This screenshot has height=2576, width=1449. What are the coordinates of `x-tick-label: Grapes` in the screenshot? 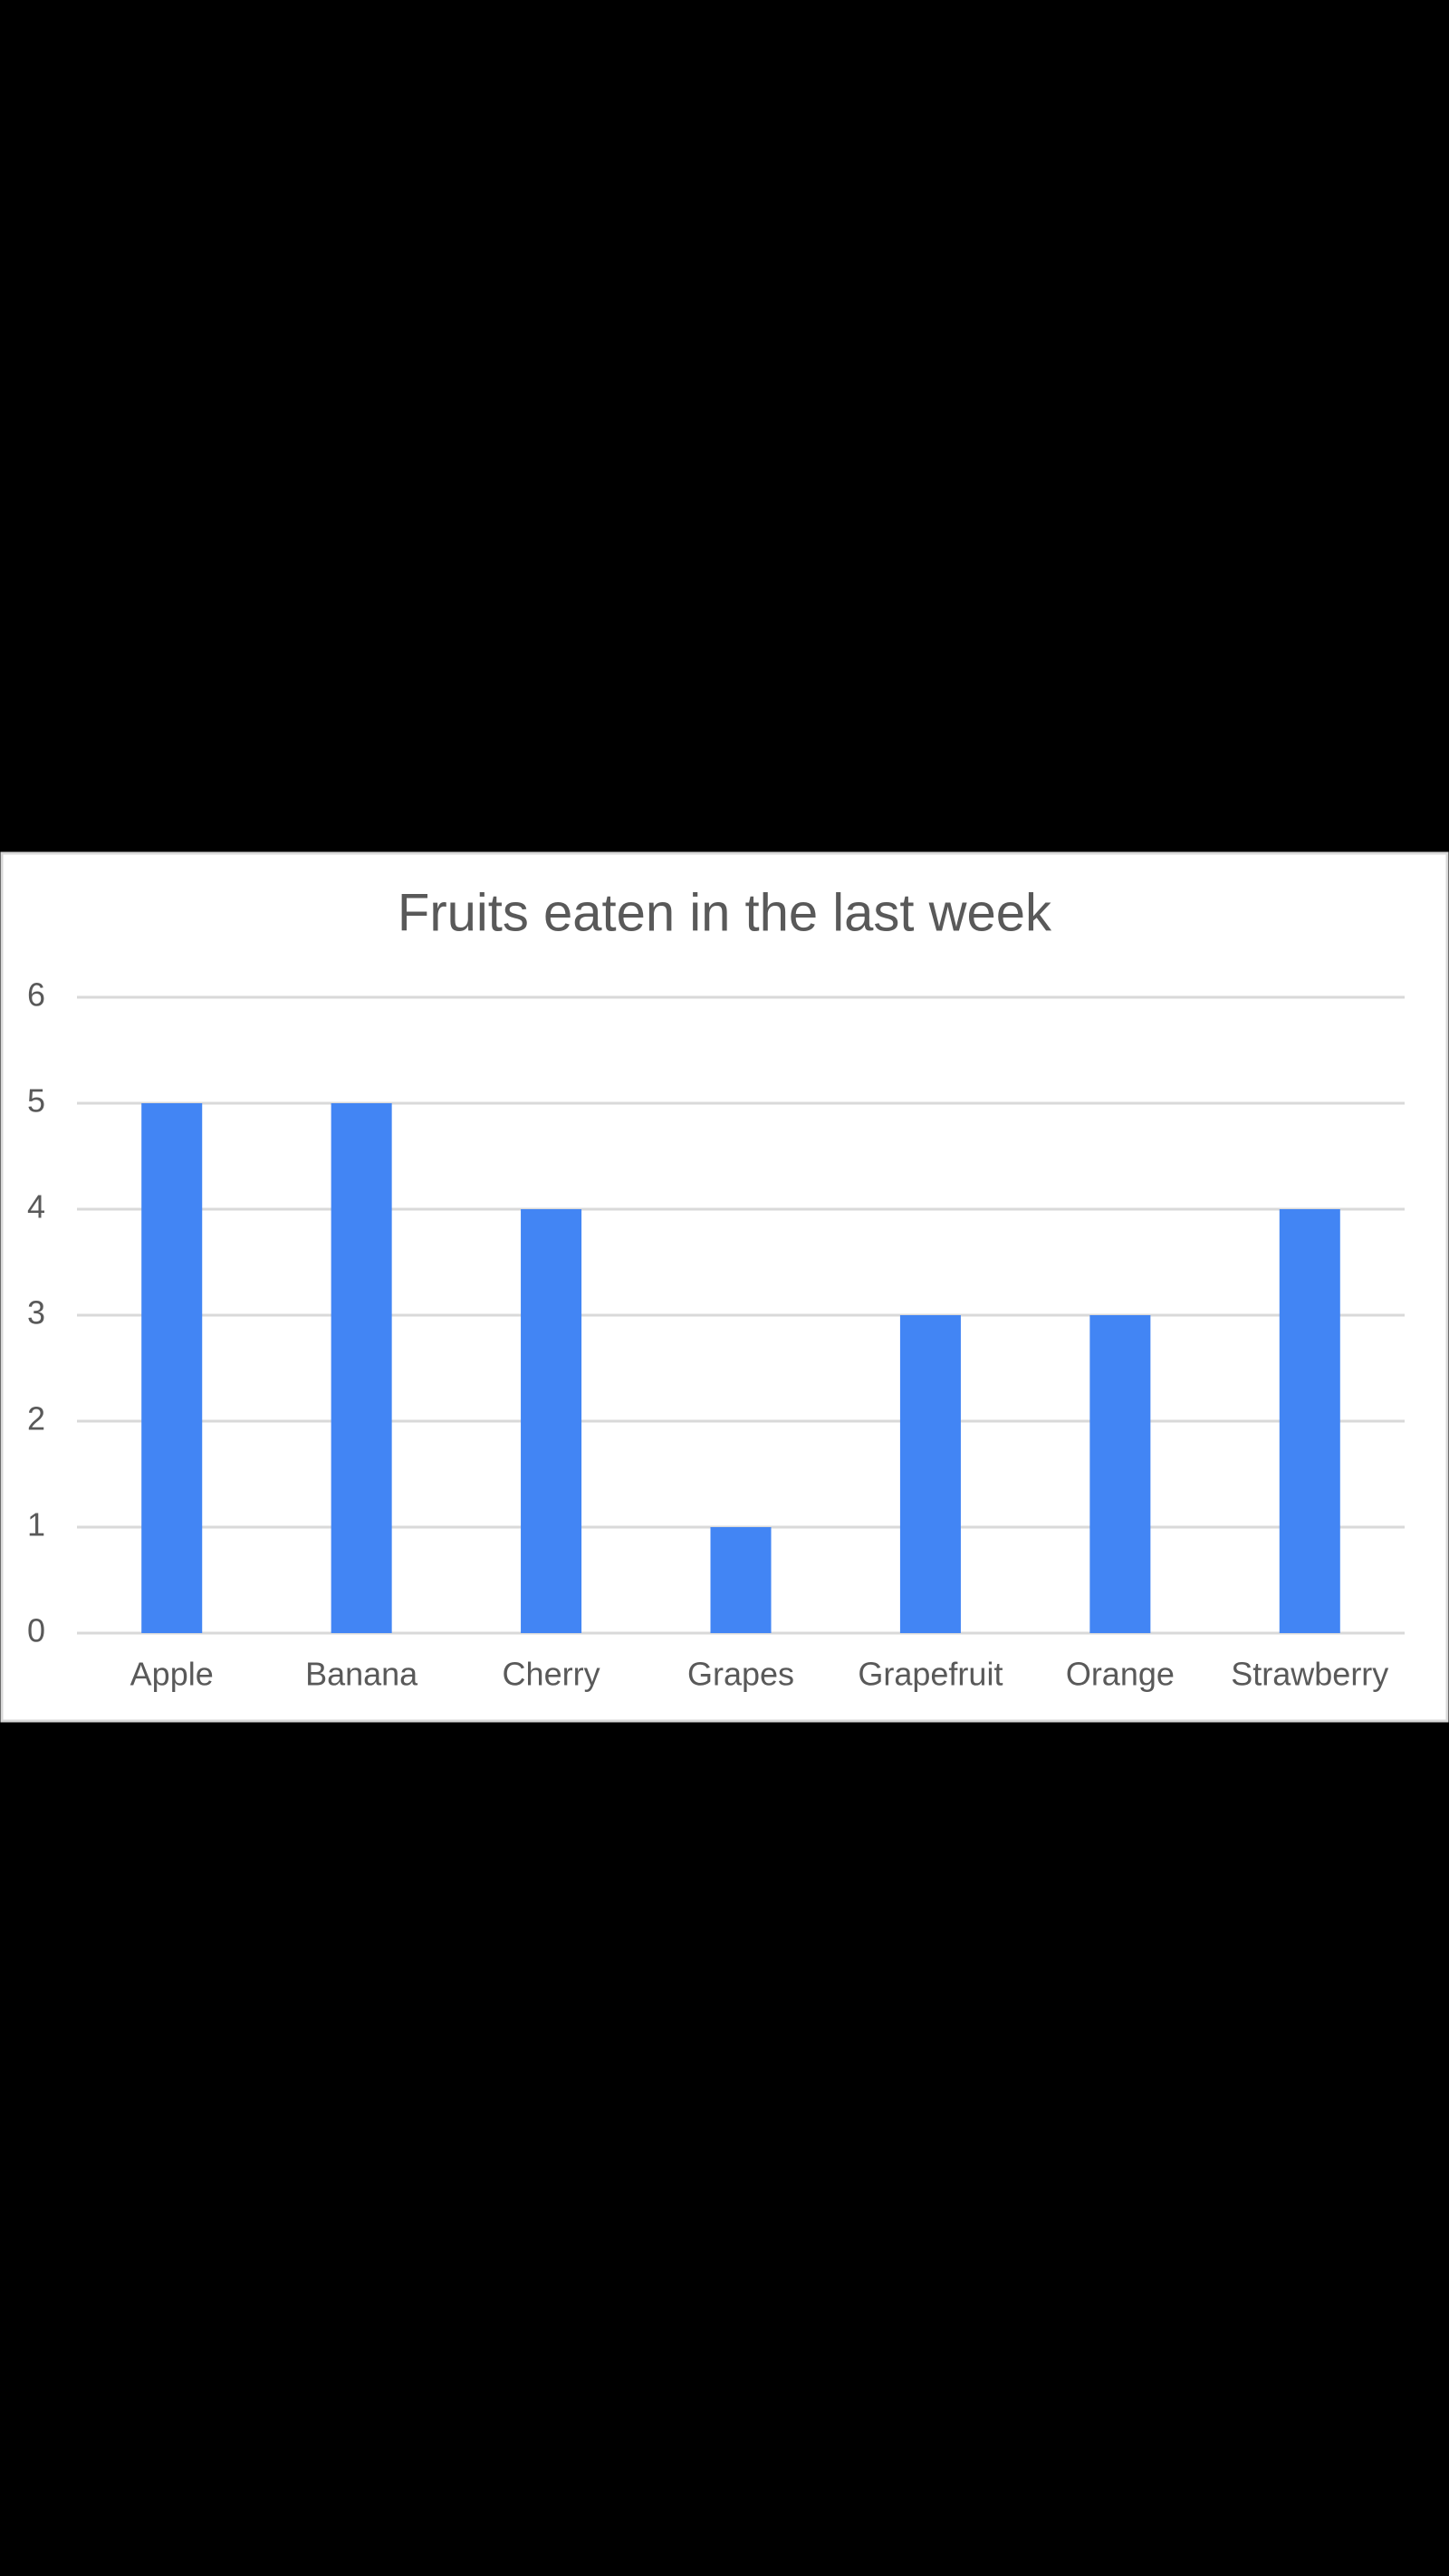 It's located at (740, 1674).